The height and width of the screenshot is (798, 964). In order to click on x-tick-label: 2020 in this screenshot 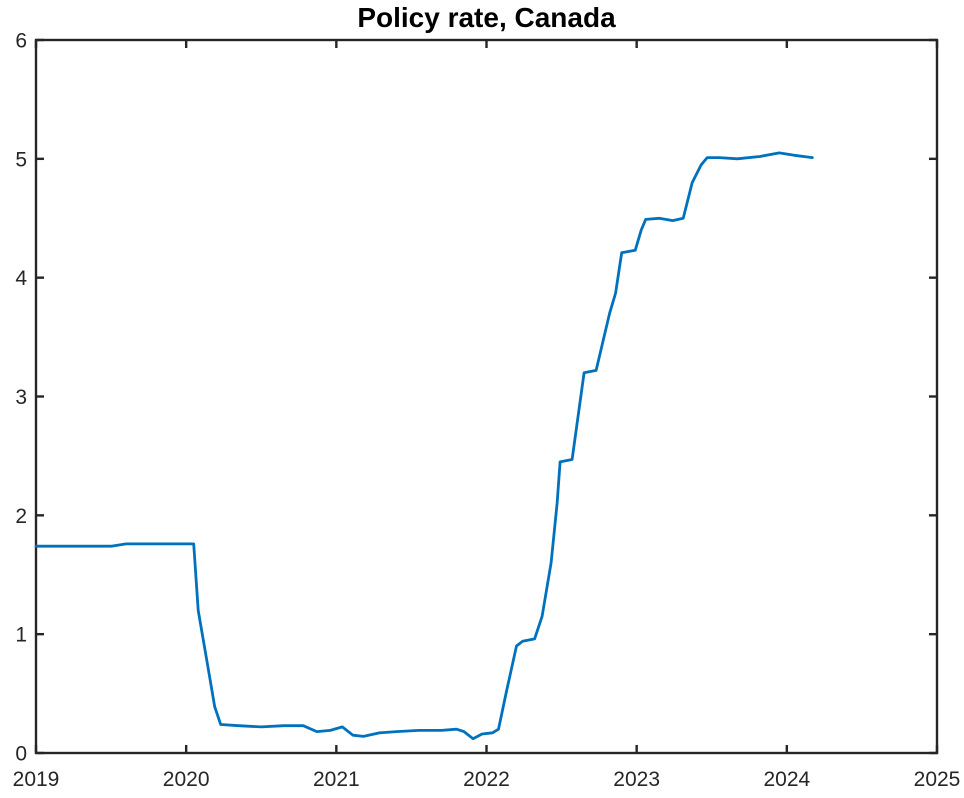, I will do `click(186, 779)`.